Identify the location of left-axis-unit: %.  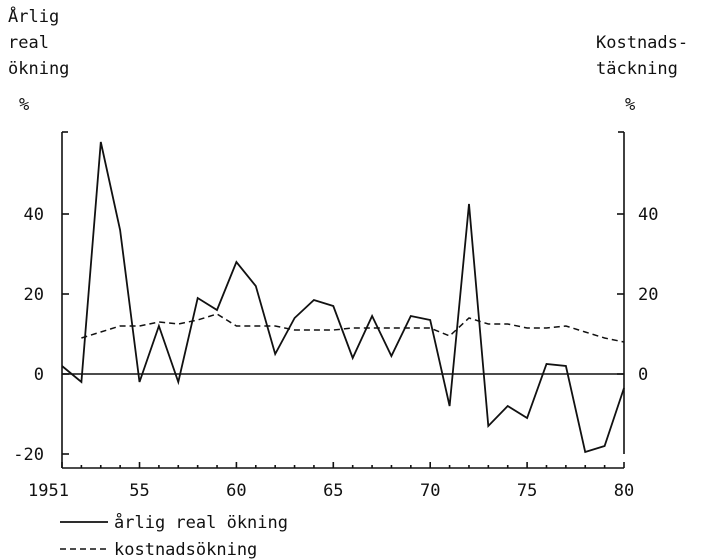
(24, 105).